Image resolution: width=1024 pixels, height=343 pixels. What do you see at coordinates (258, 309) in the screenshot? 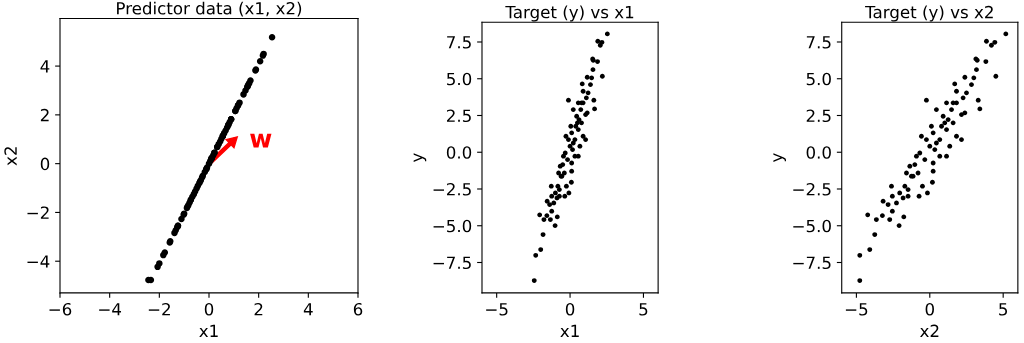
I see `x-tick-label: 2` at bounding box center [258, 309].